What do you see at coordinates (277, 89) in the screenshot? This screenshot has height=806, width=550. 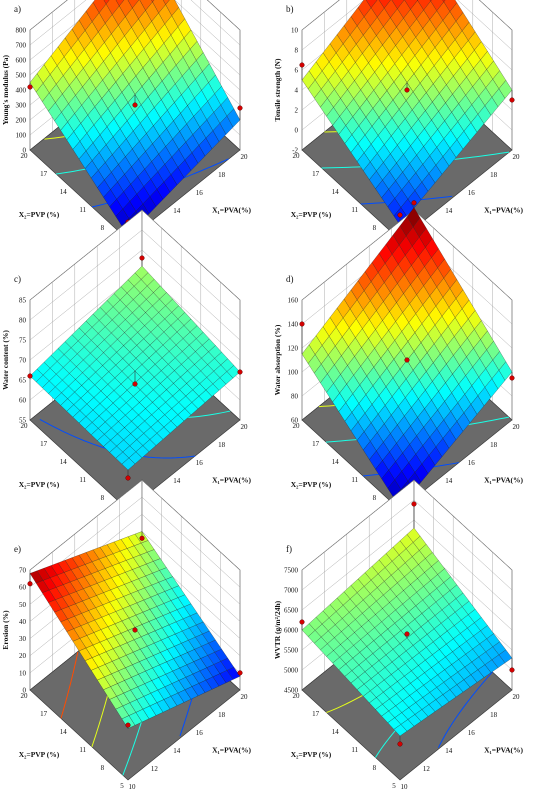 I see `z-axis-label: Tensile strength (N)` at bounding box center [277, 89].